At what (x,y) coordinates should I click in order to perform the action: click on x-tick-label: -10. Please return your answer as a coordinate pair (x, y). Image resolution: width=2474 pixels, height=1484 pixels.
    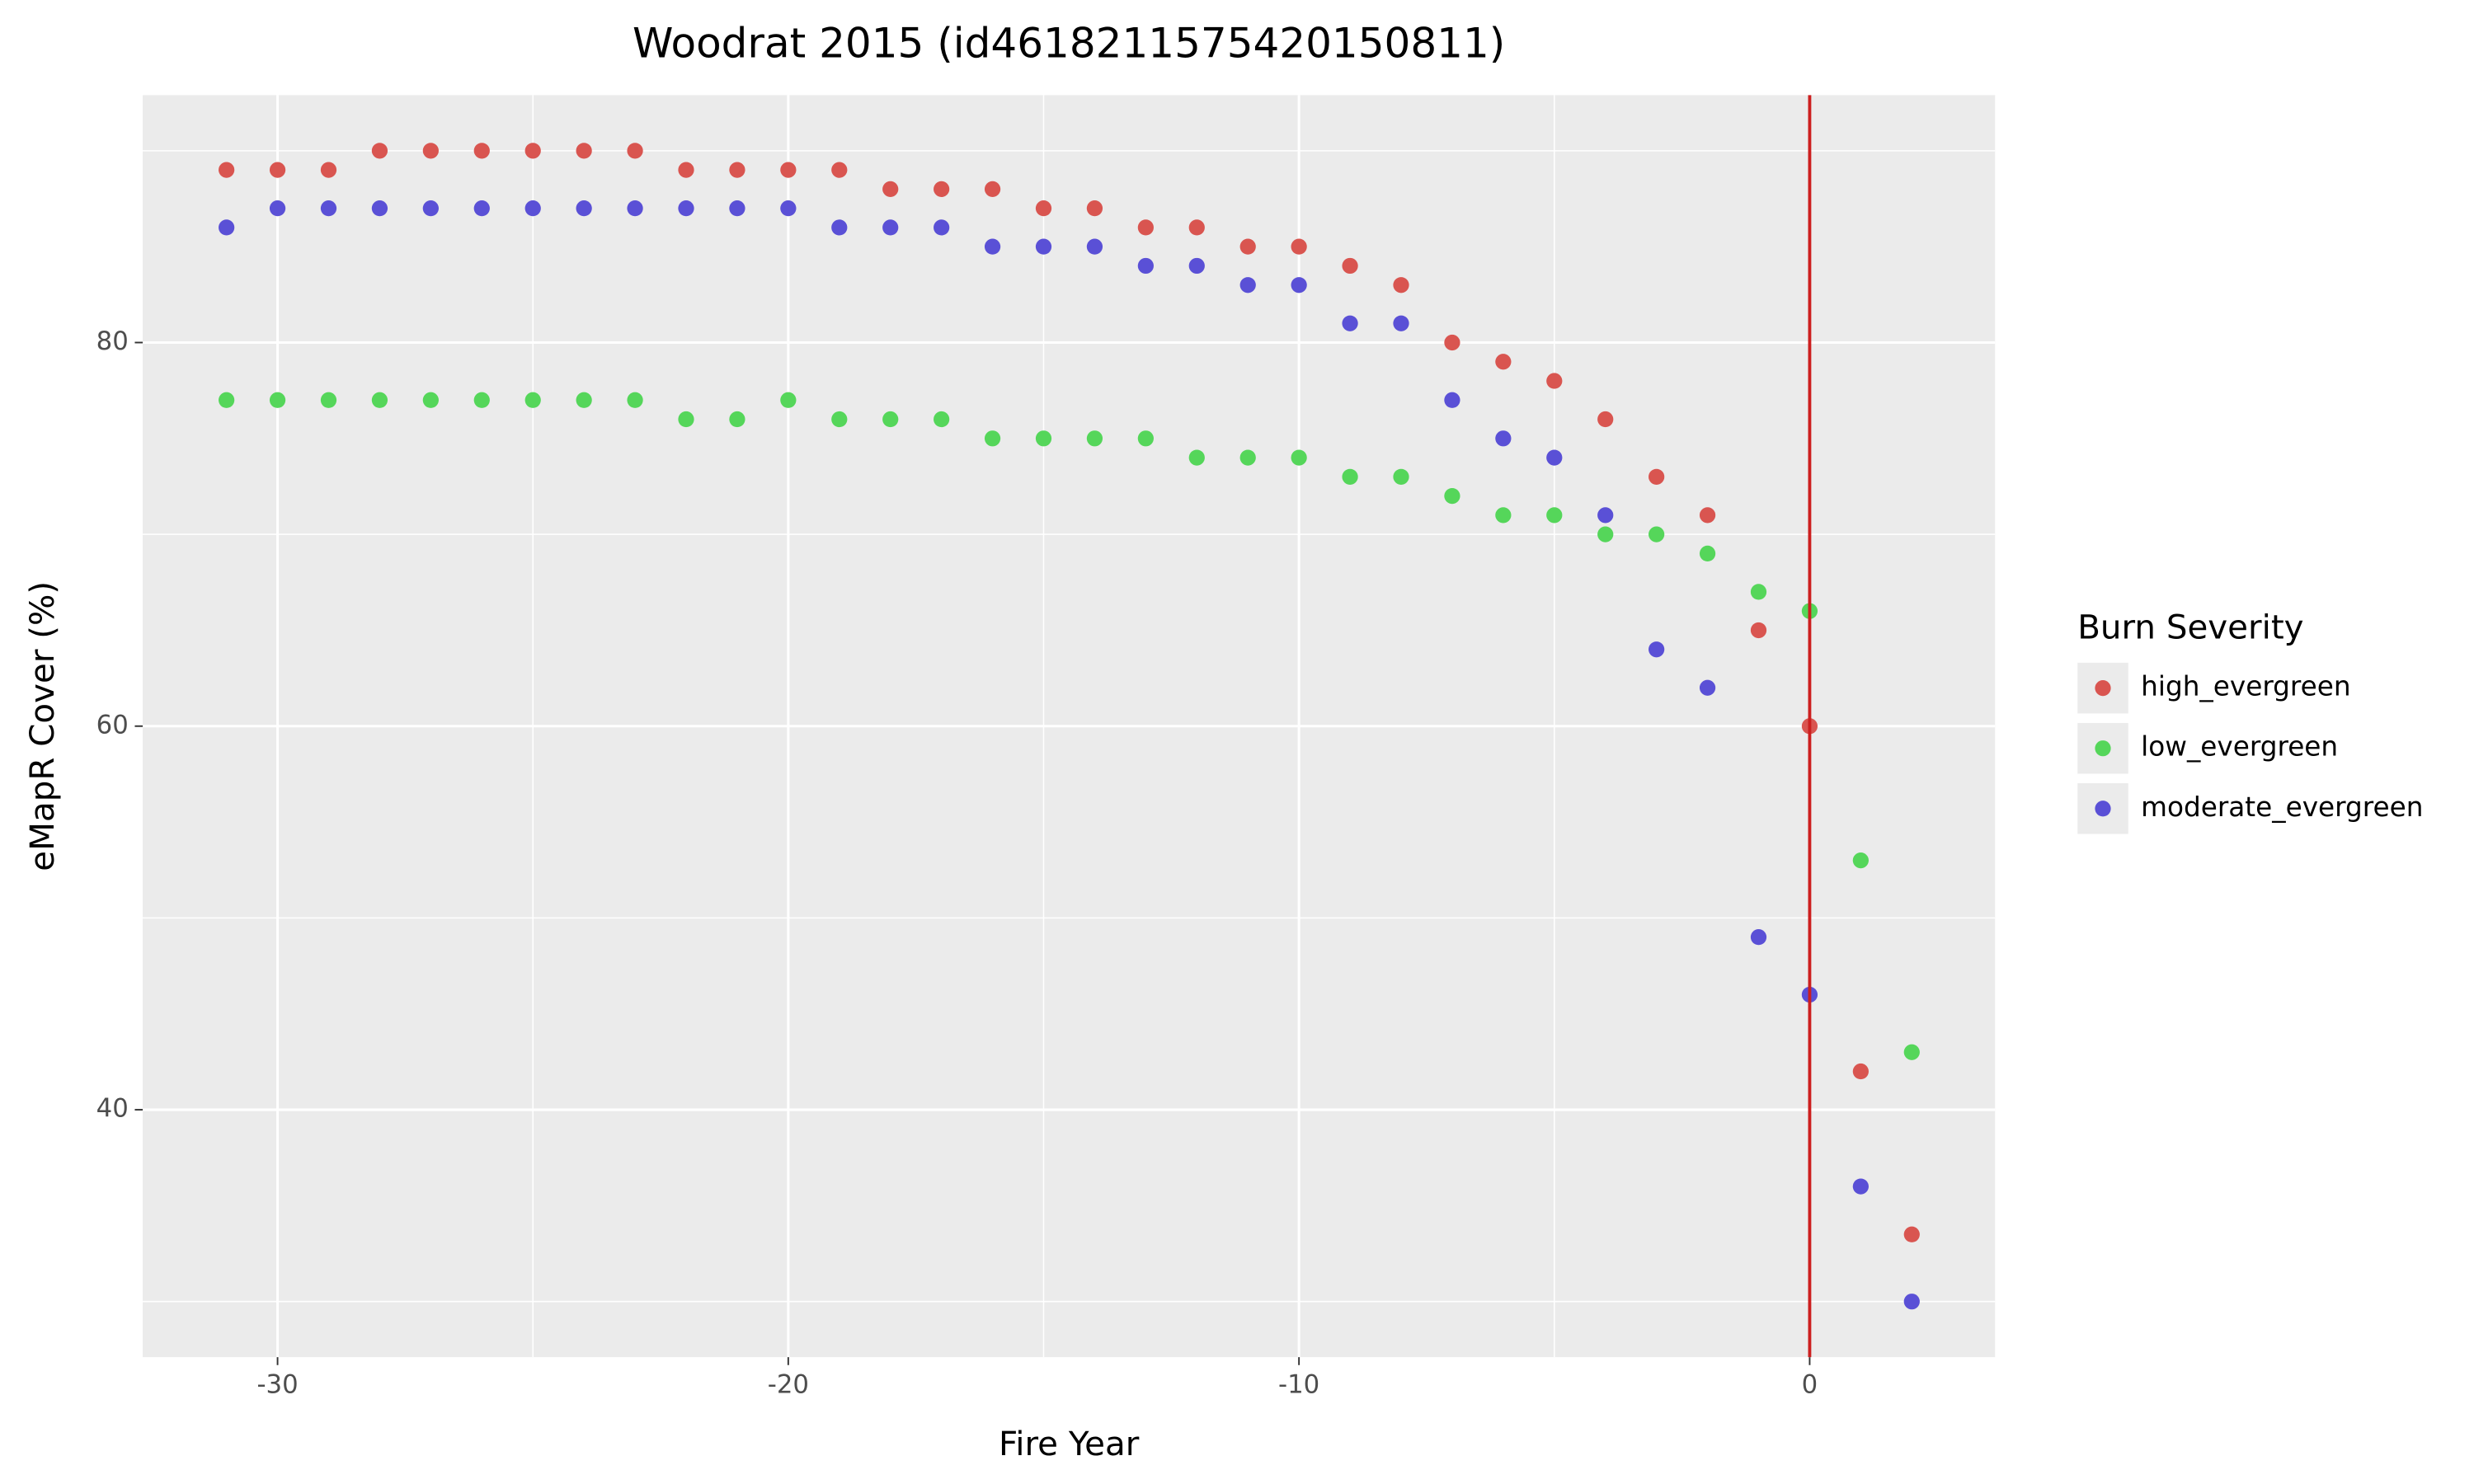
    Looking at the image, I should click on (1298, 1384).